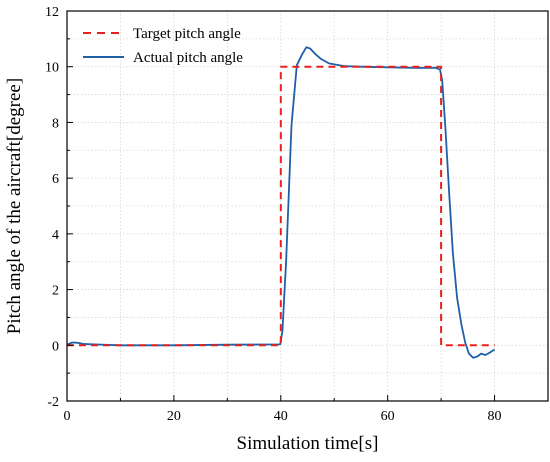 The width and height of the screenshot is (550, 462). What do you see at coordinates (187, 34) in the screenshot?
I see `legend-label-target: Target pitch angle` at bounding box center [187, 34].